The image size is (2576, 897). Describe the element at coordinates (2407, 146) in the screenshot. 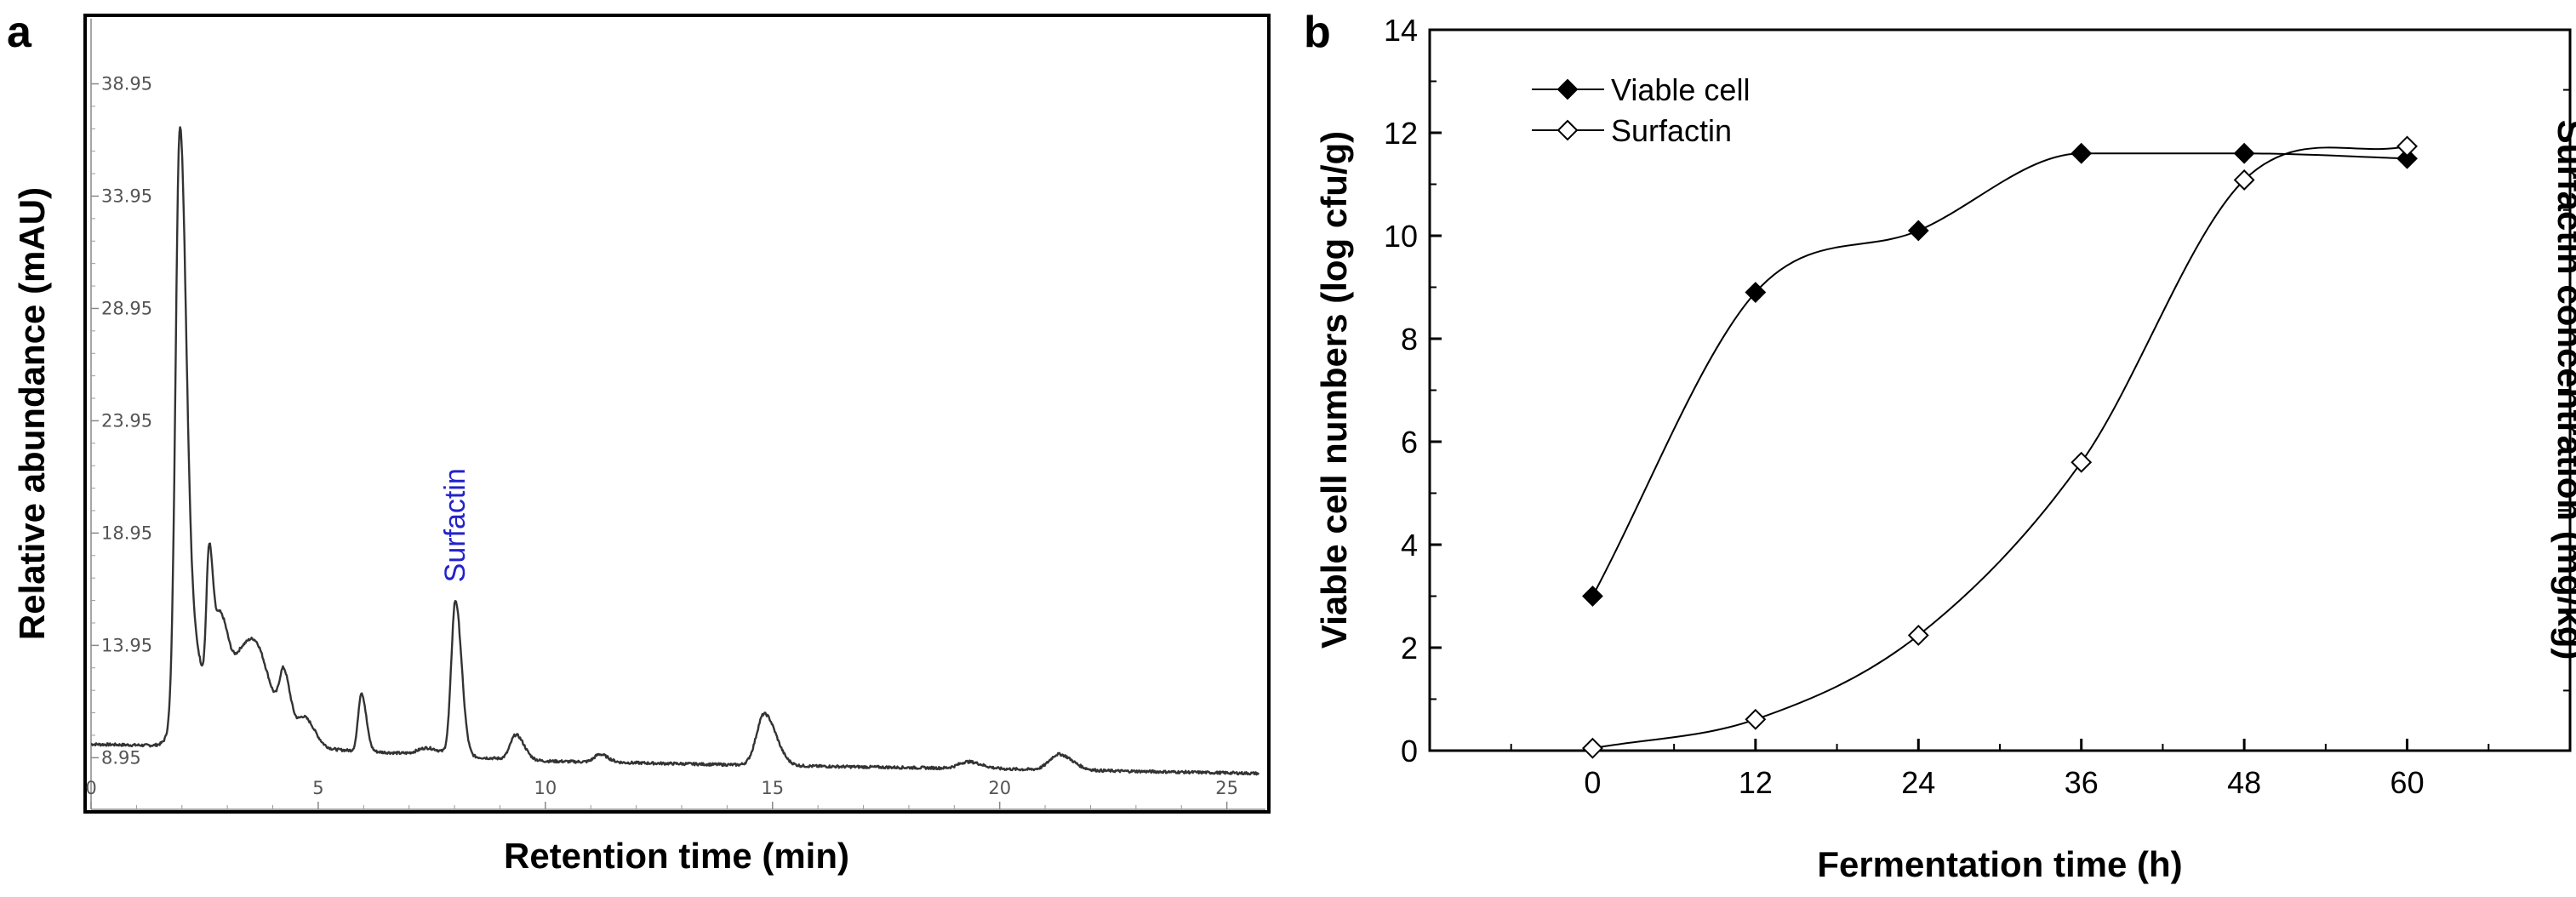

I see `surfactin-marker-60h` at that location.